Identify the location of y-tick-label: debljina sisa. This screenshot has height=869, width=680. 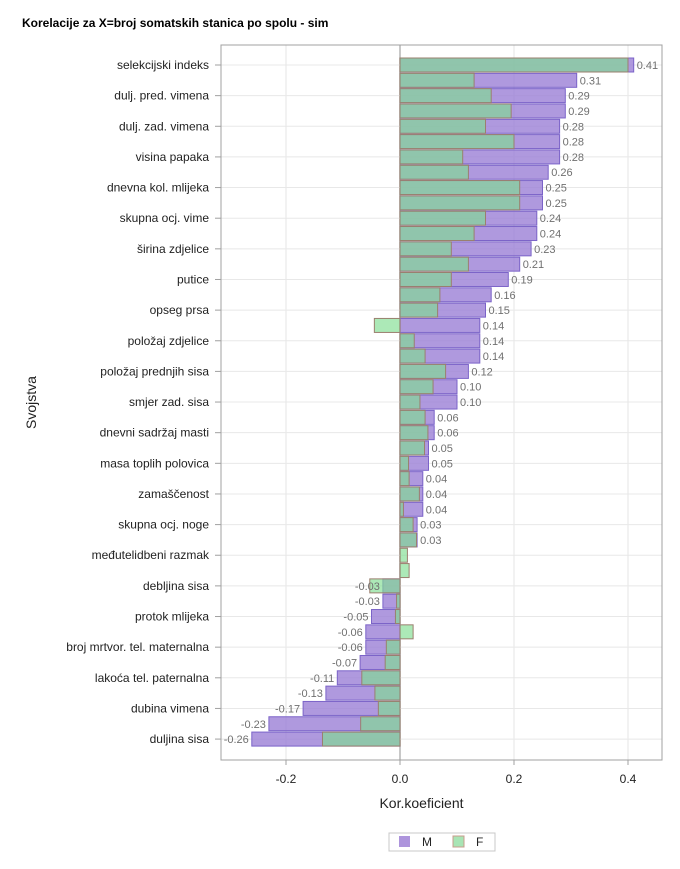
(176, 586).